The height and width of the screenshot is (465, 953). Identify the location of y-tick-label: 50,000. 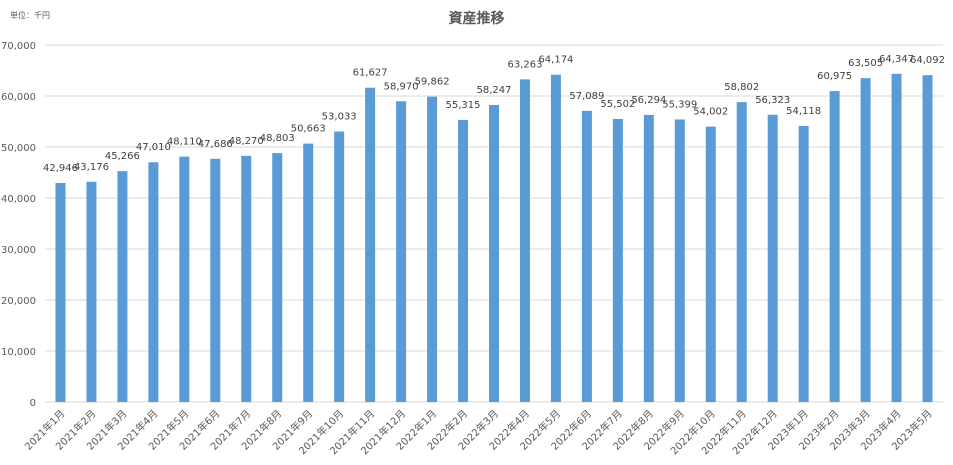
(18, 148).